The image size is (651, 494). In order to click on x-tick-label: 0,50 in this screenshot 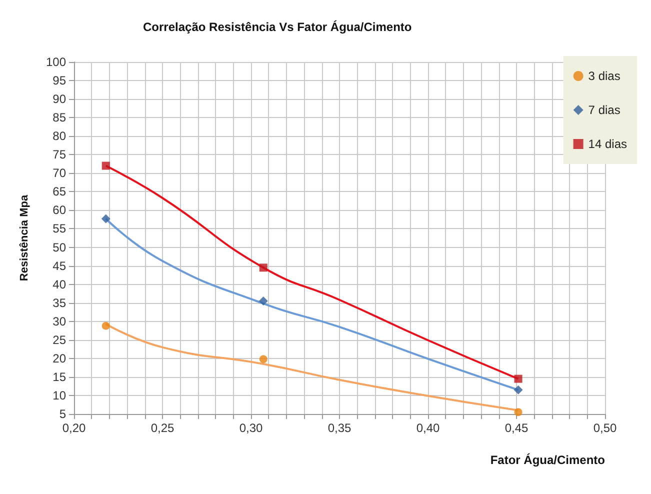, I will do `click(605, 428)`.